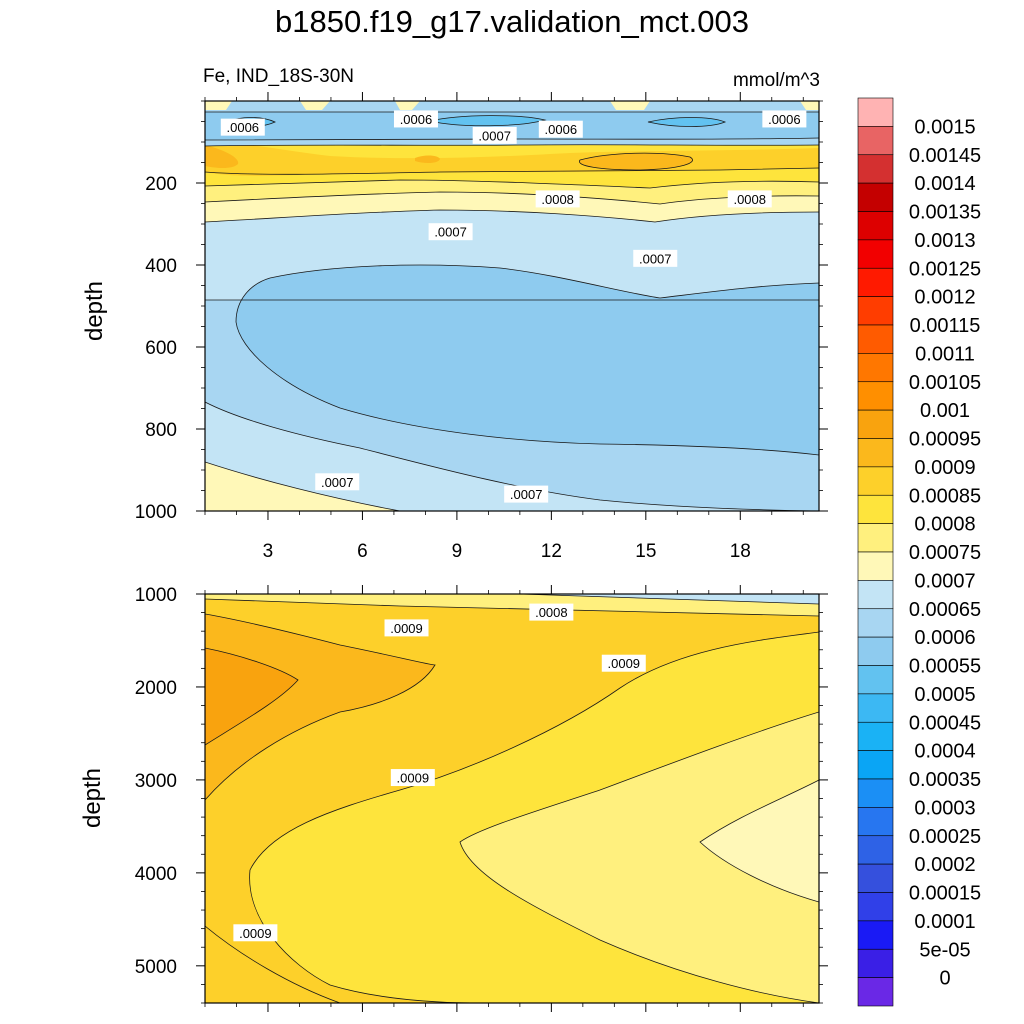 The image size is (1024, 1024). I want to click on contour-label-0-5: .0008, so click(557, 199).